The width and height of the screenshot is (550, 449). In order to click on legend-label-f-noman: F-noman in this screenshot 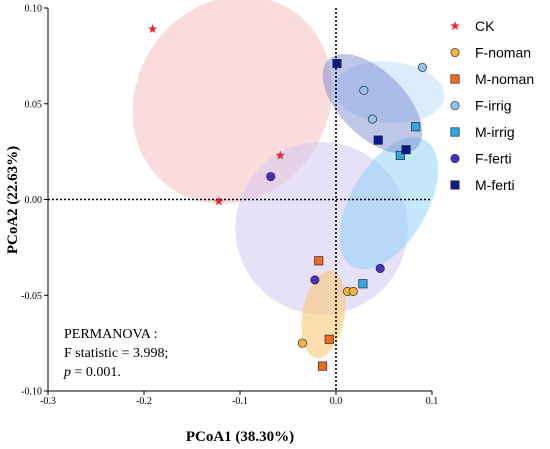, I will do `click(503, 53)`.